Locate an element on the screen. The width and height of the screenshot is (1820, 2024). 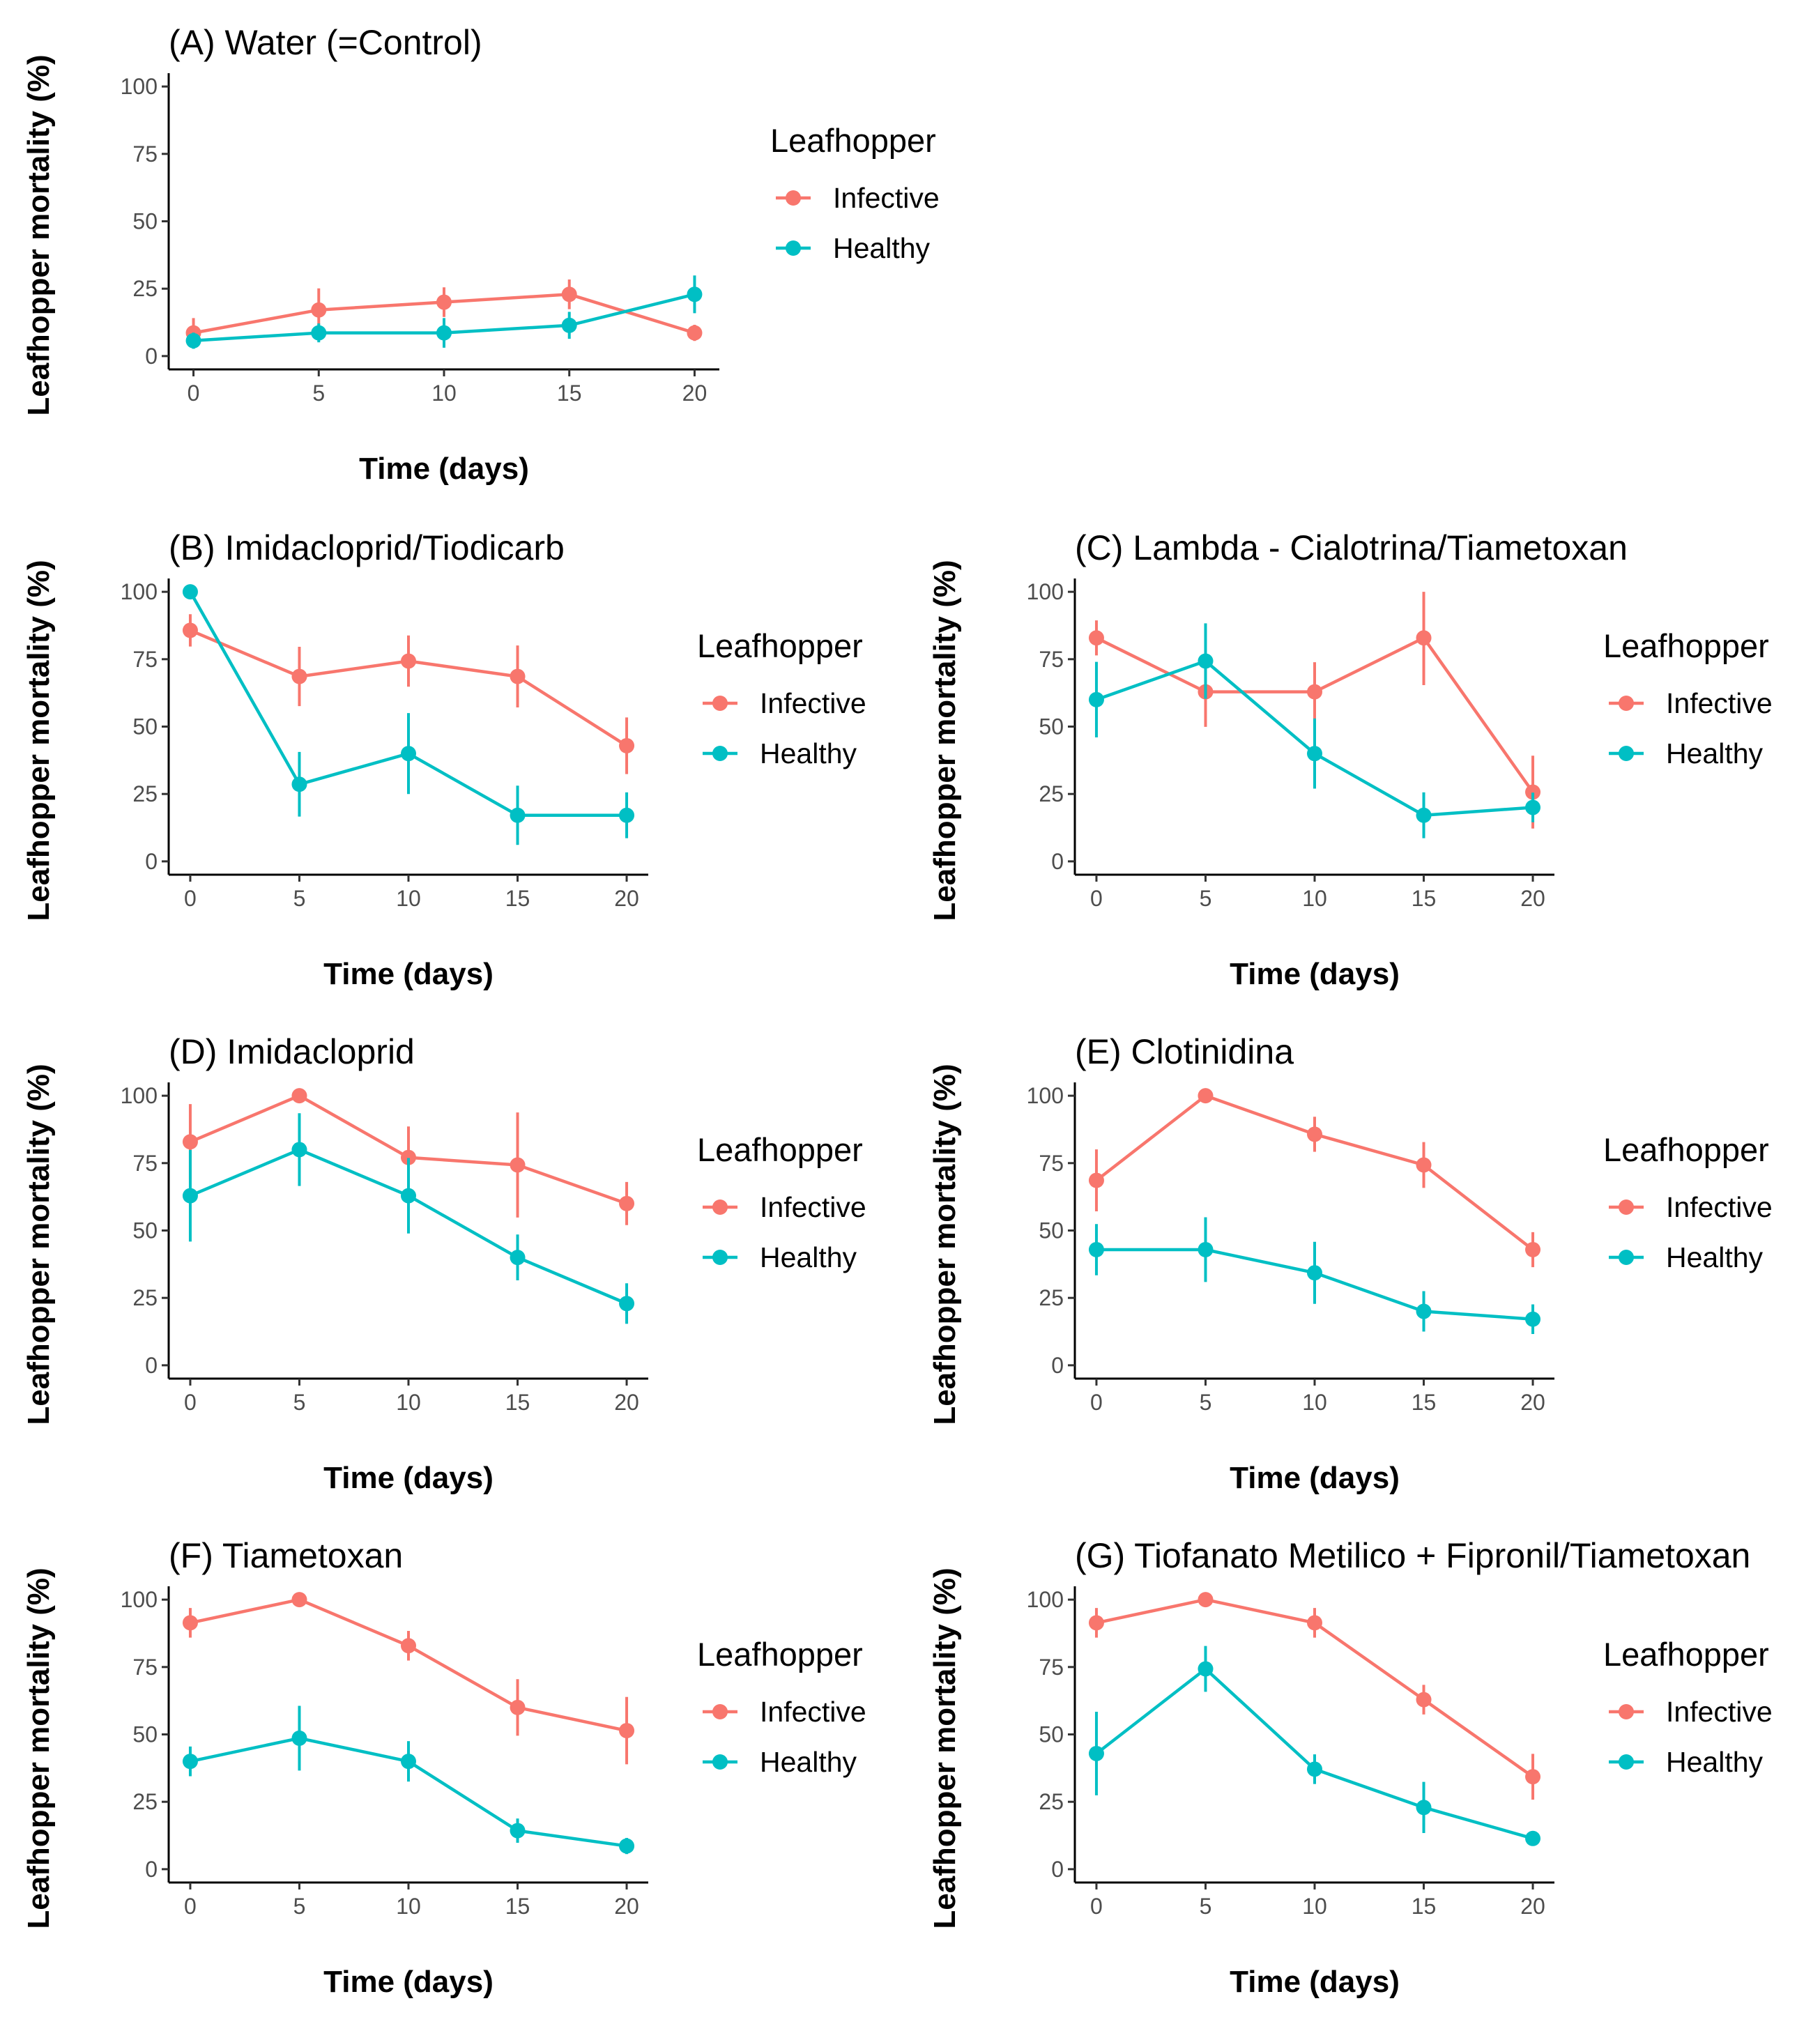
series-line is located at coordinates (408, 1665).